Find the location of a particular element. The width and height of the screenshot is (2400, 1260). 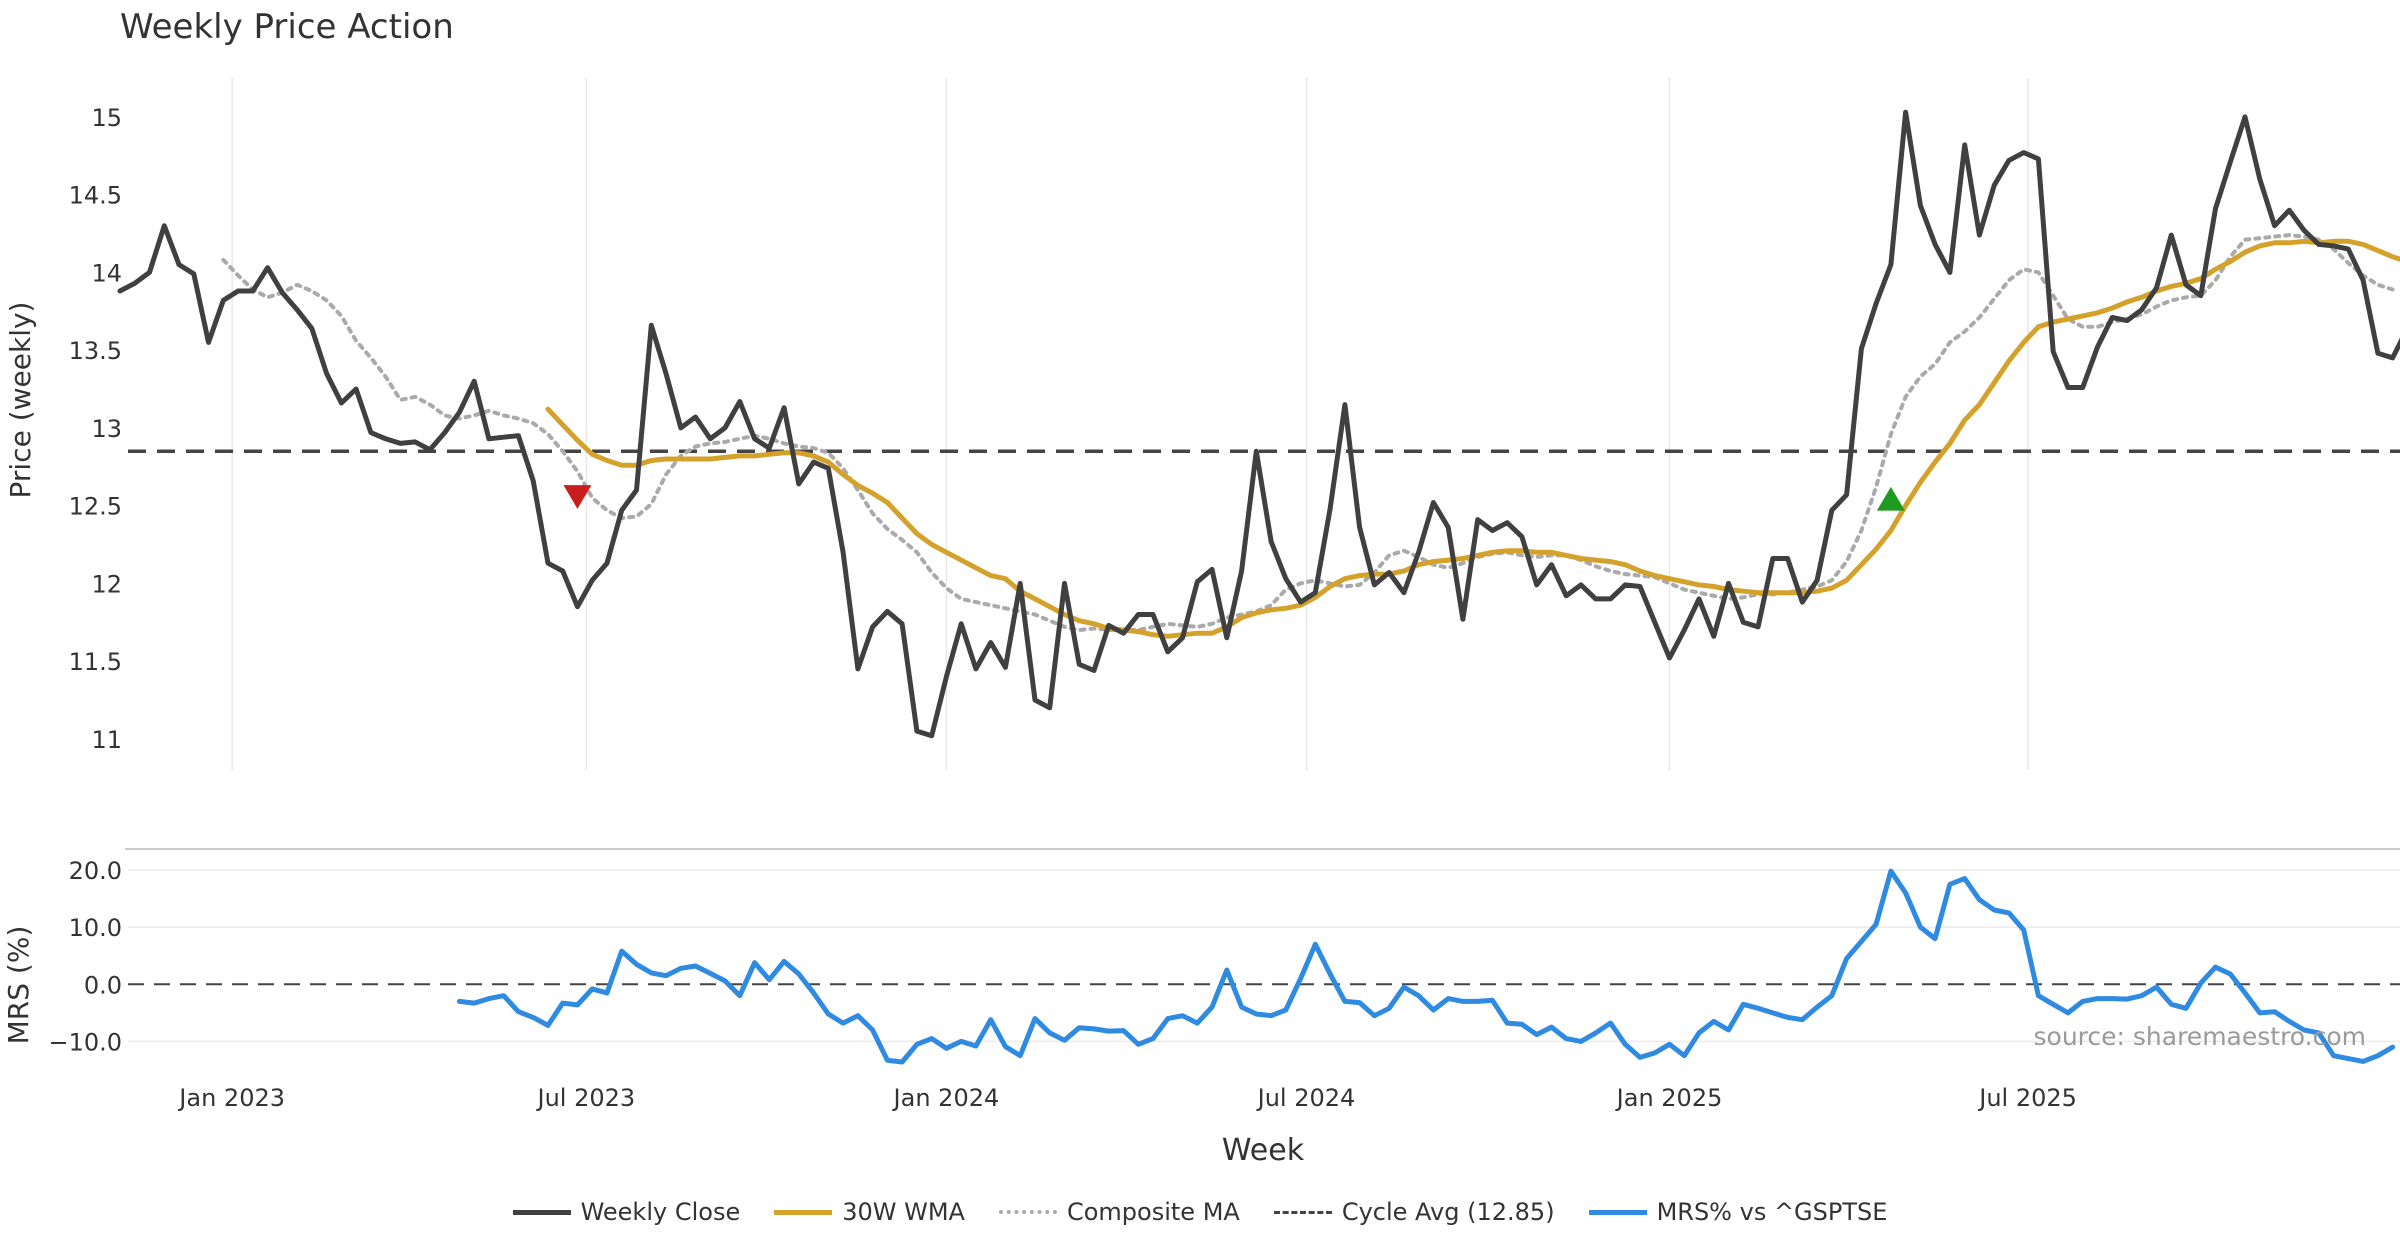

price-y-tick-6: 14 is located at coordinates (106, 273).